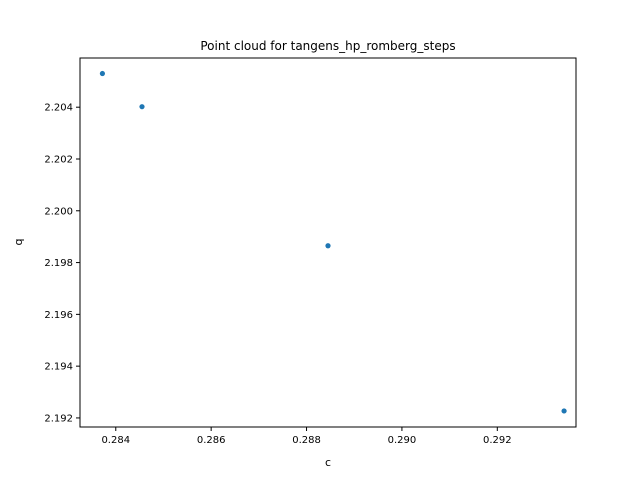  What do you see at coordinates (328, 462) in the screenshot?
I see `x-axis-label: c` at bounding box center [328, 462].